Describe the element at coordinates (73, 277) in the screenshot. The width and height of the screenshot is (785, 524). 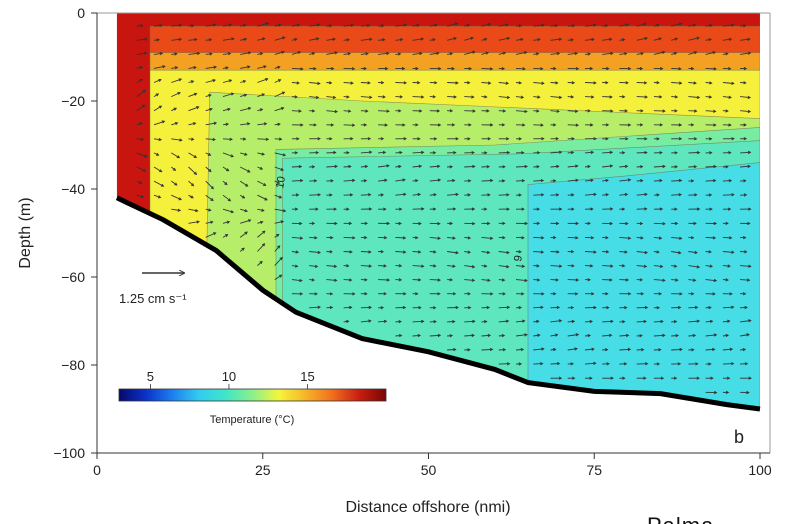
I see `y-tick-label: −60` at that location.